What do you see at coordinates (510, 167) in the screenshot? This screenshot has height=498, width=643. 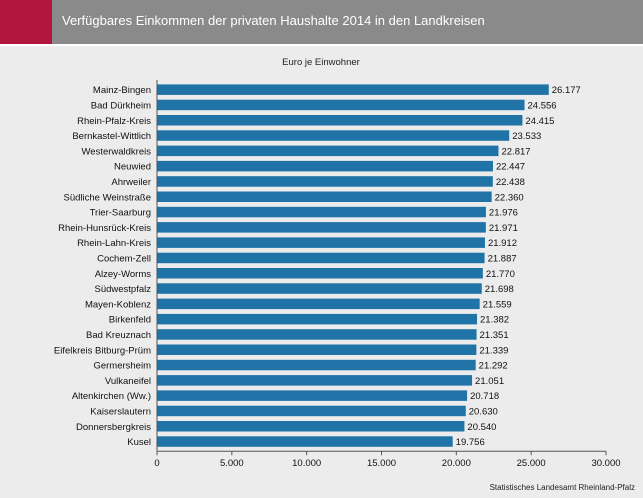 I see `value-label: 22.447` at bounding box center [510, 167].